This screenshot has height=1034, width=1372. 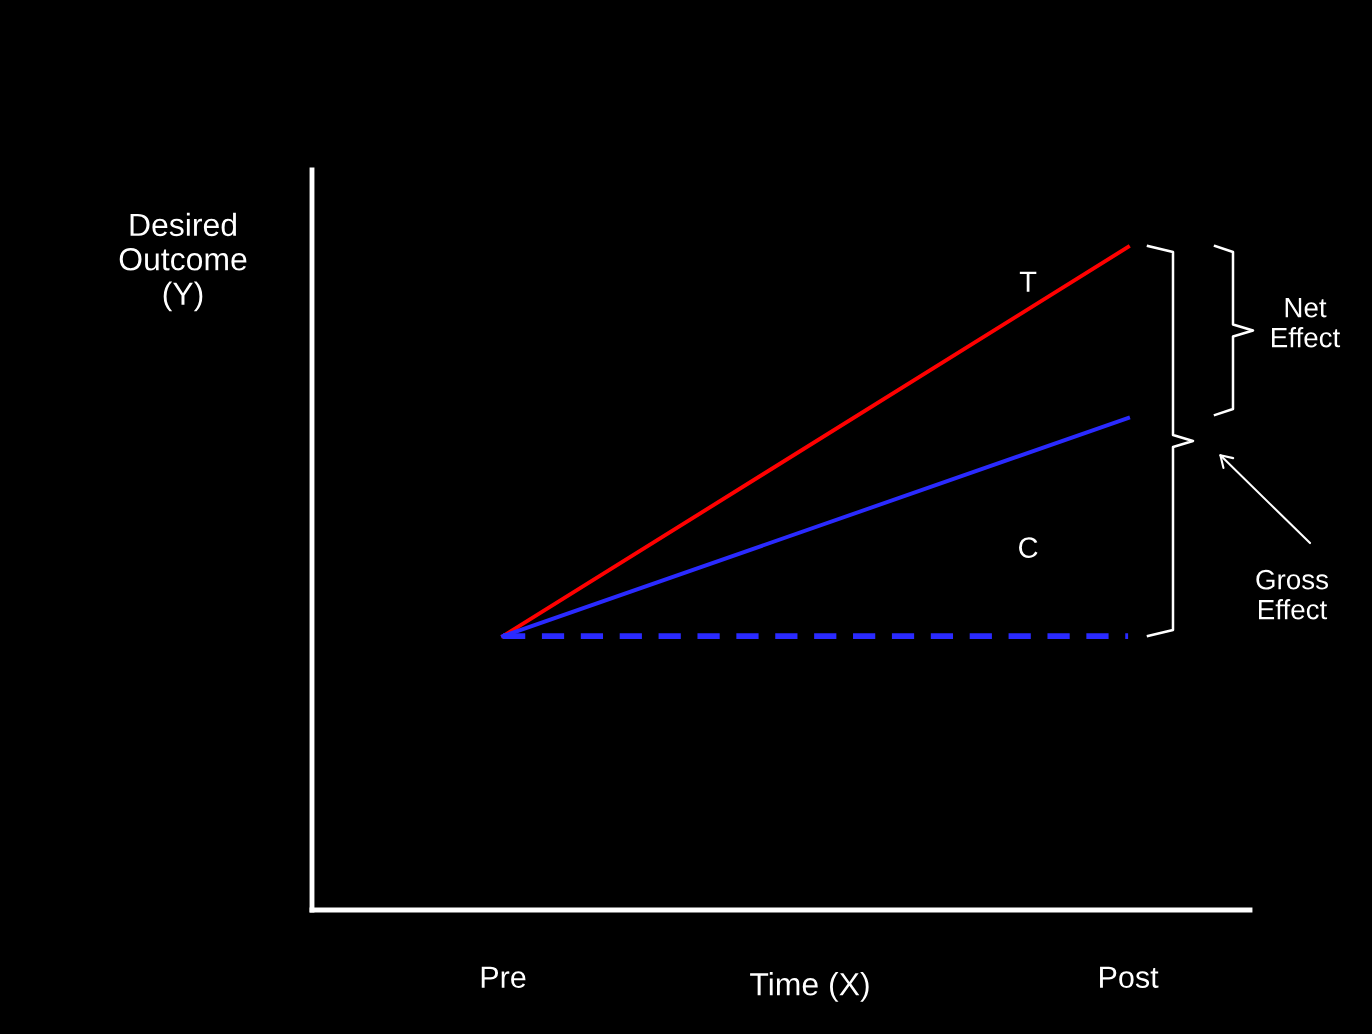 I want to click on text: Gross Effect, so click(x=1292, y=594).